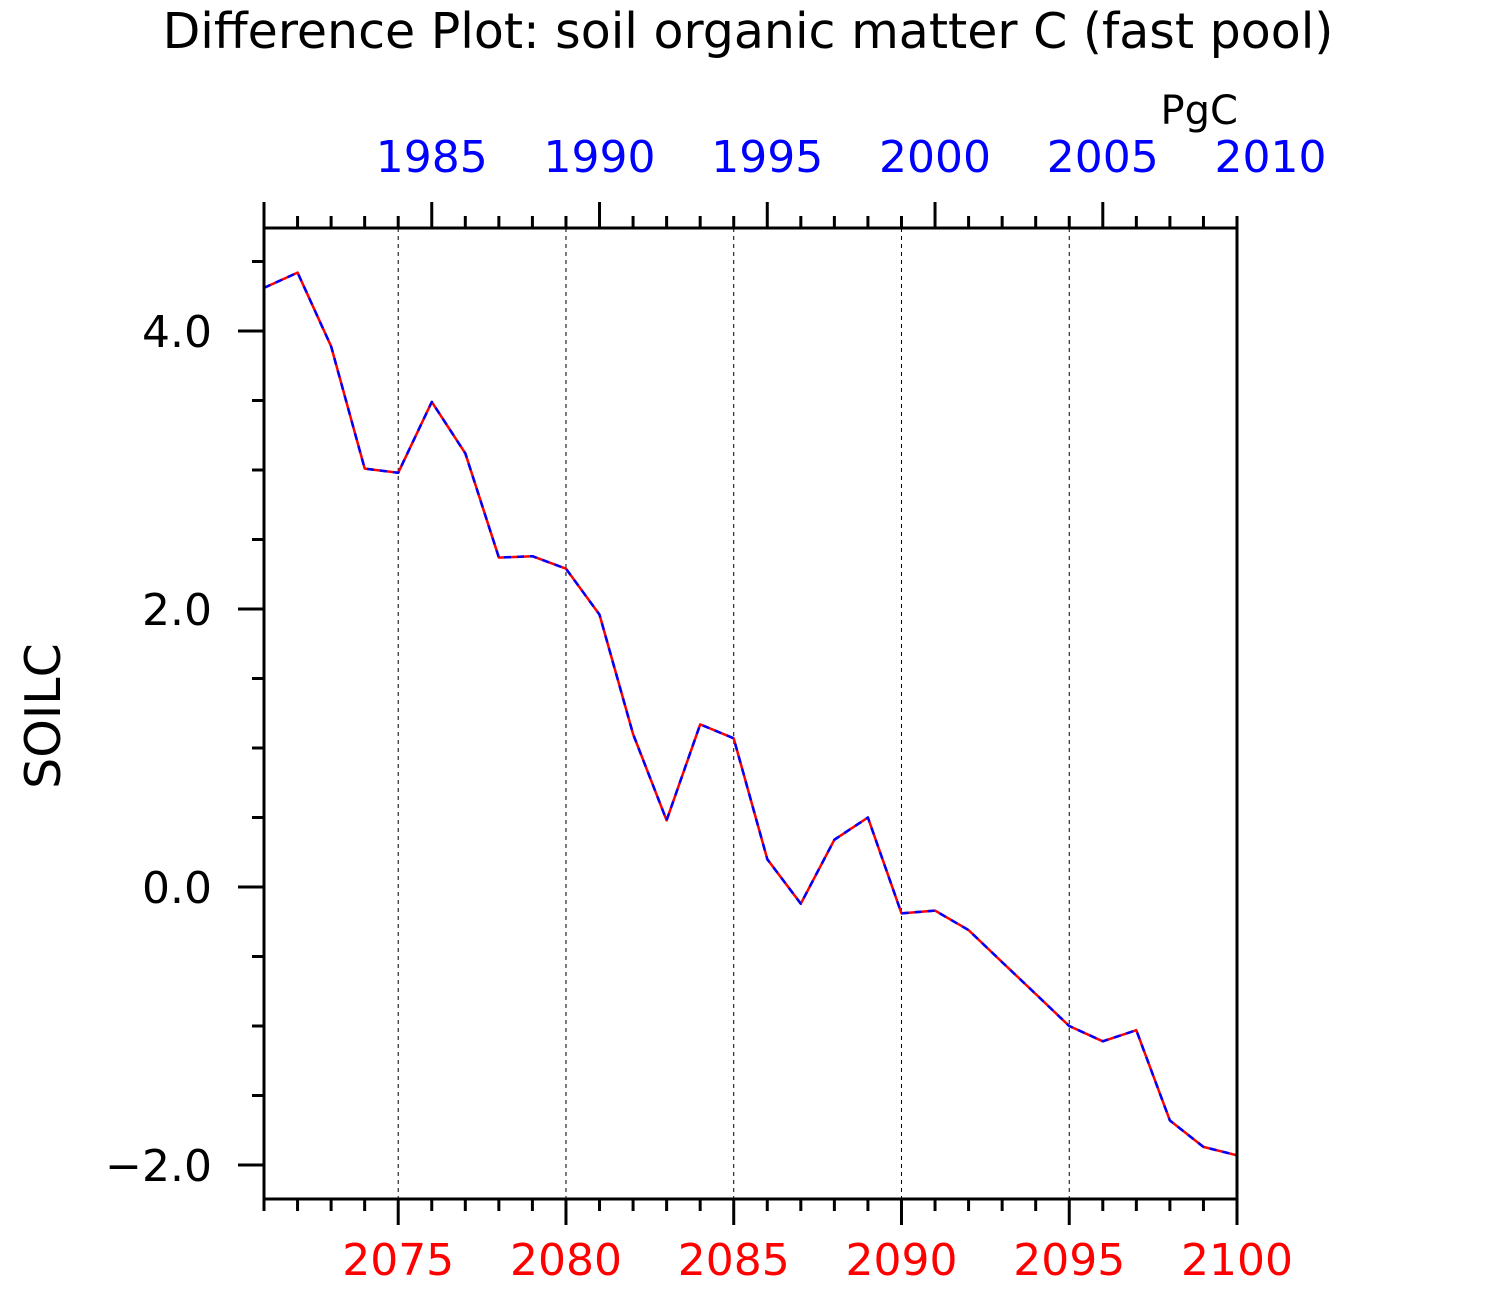 This screenshot has height=1290, width=1500. Describe the element at coordinates (1069, 1260) in the screenshot. I see `x-bottom-tick-label: 2095` at that location.